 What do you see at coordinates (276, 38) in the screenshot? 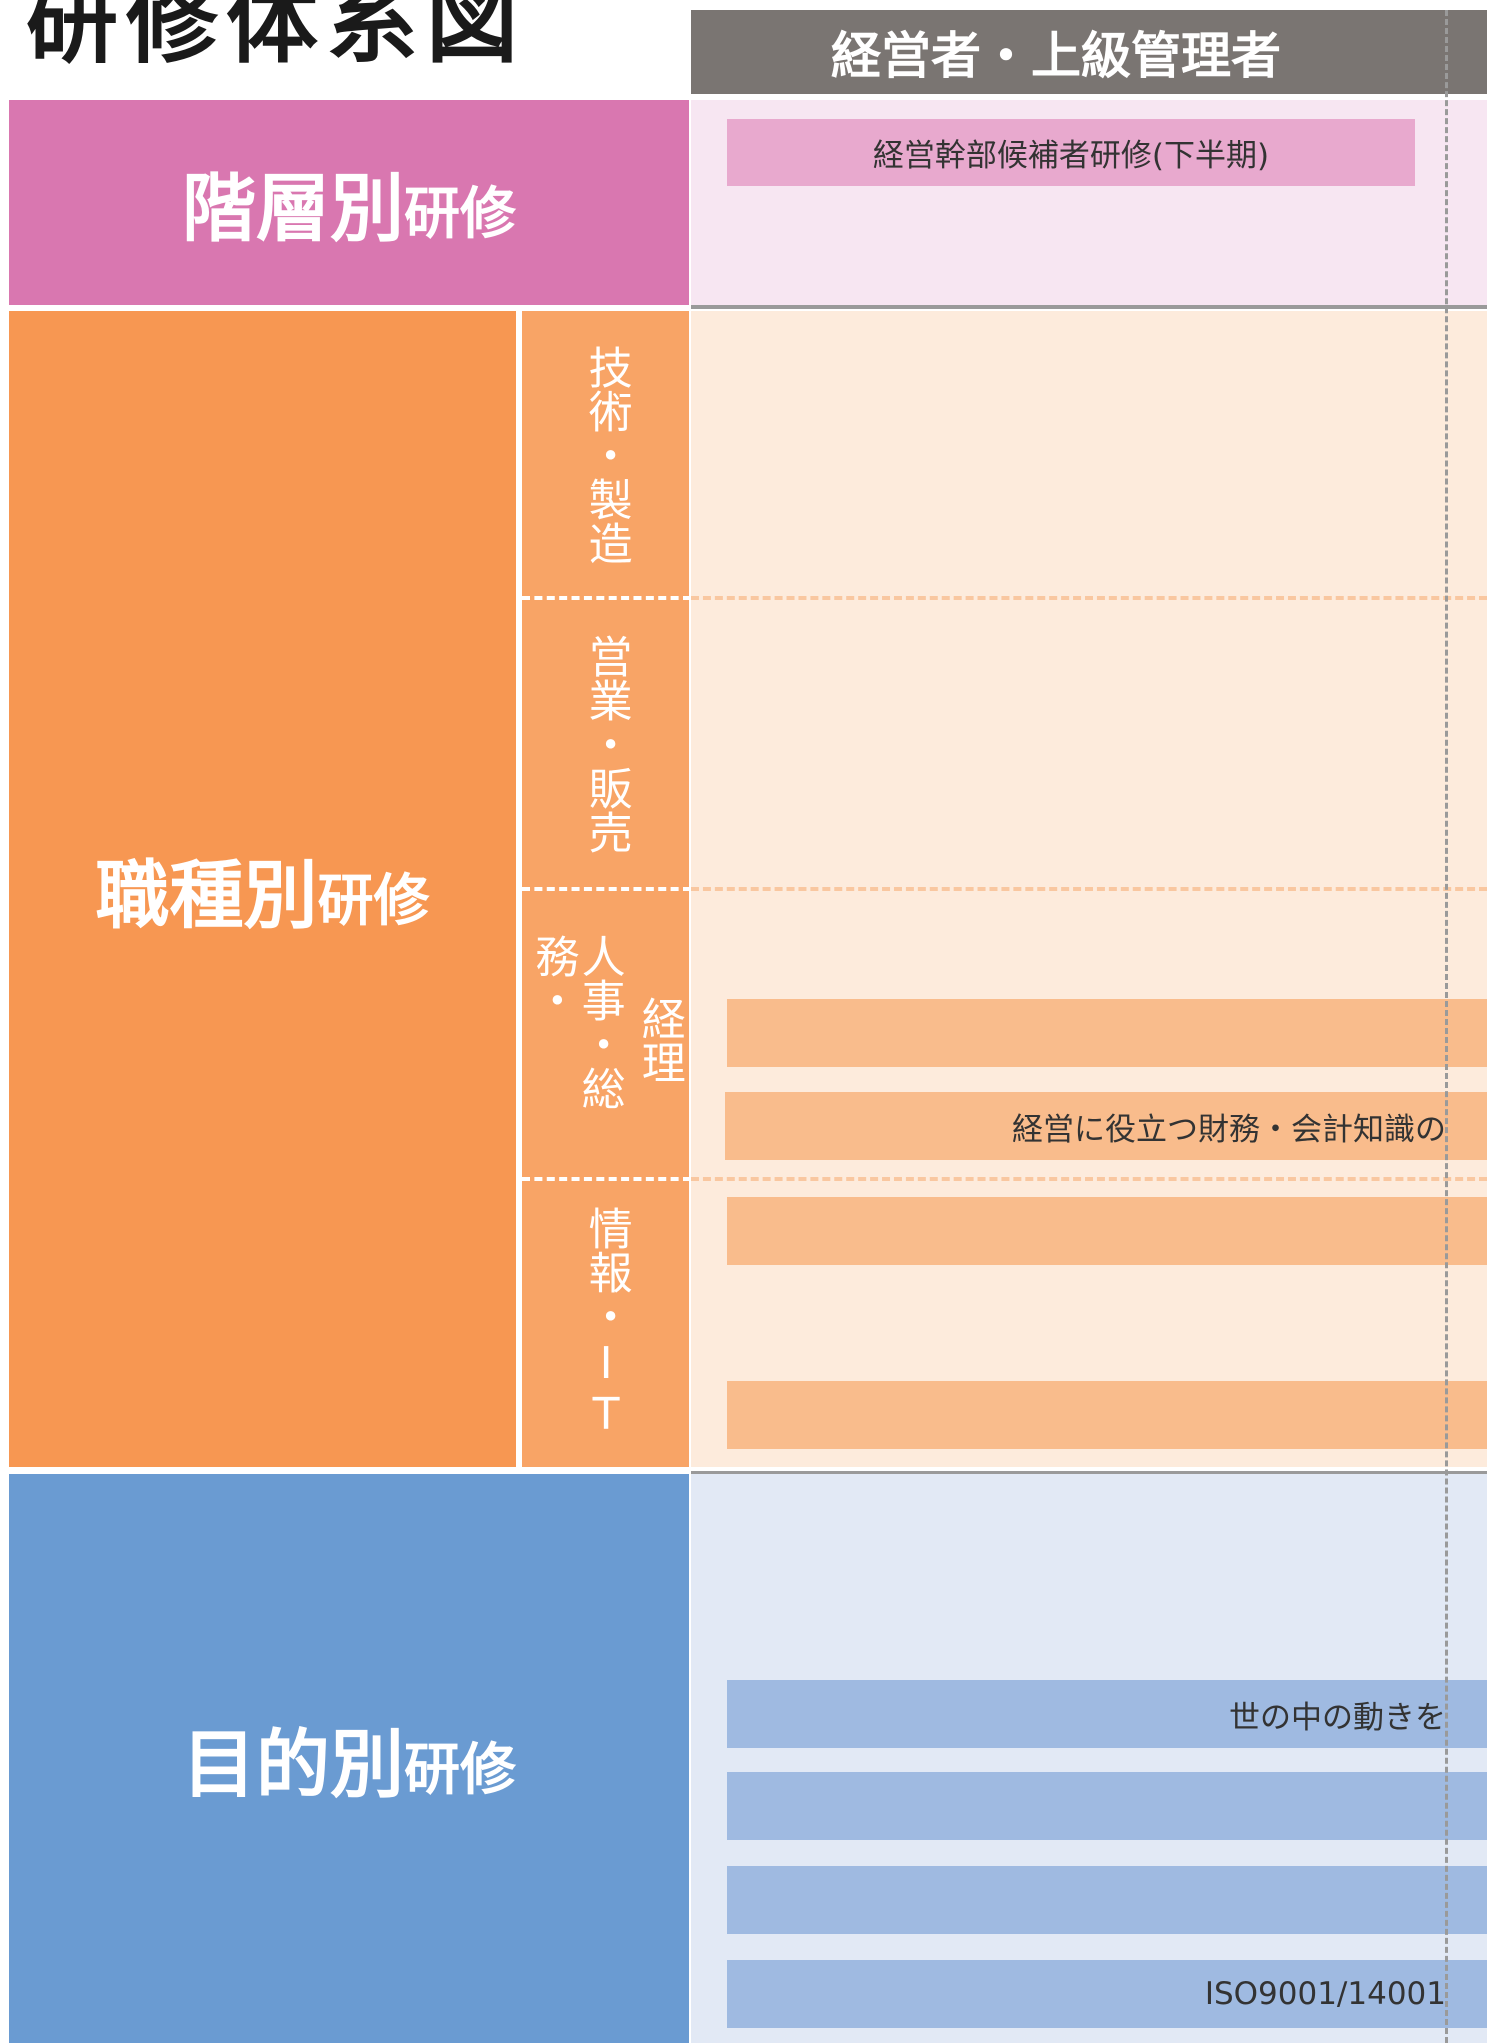
I see `title: 研修体系図` at bounding box center [276, 38].